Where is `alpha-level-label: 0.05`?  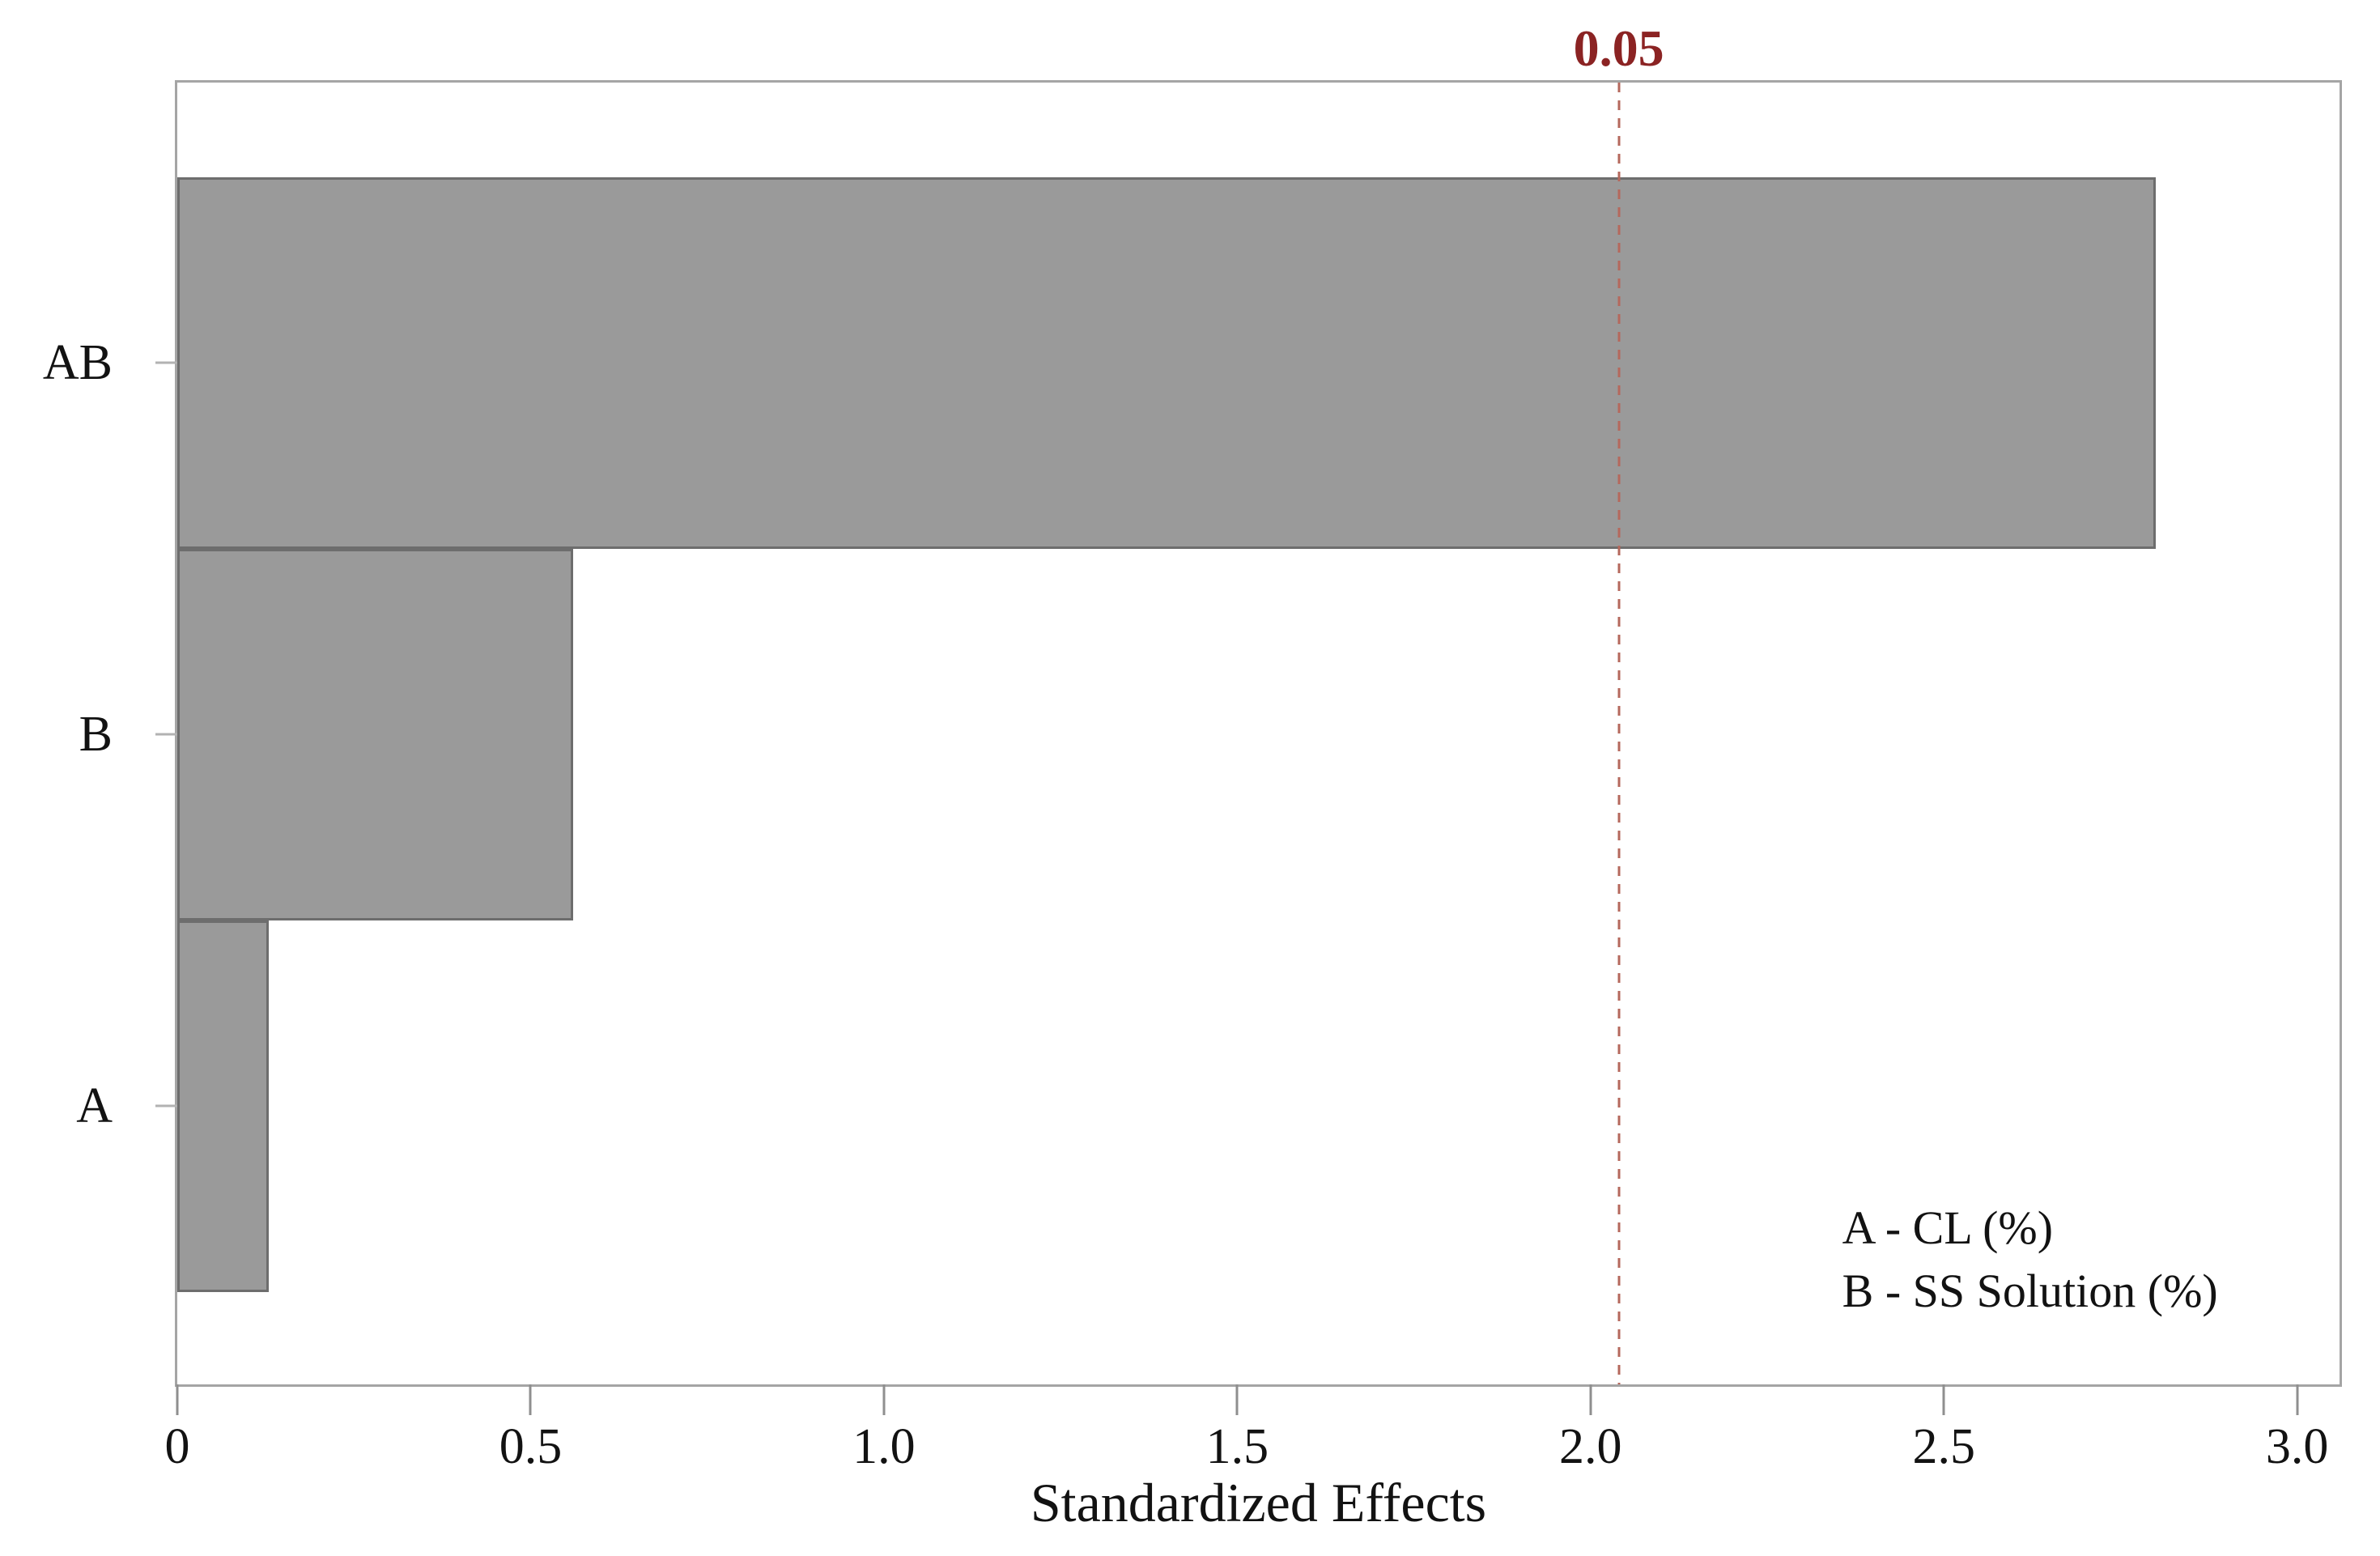 alpha-level-label: 0.05 is located at coordinates (1619, 48).